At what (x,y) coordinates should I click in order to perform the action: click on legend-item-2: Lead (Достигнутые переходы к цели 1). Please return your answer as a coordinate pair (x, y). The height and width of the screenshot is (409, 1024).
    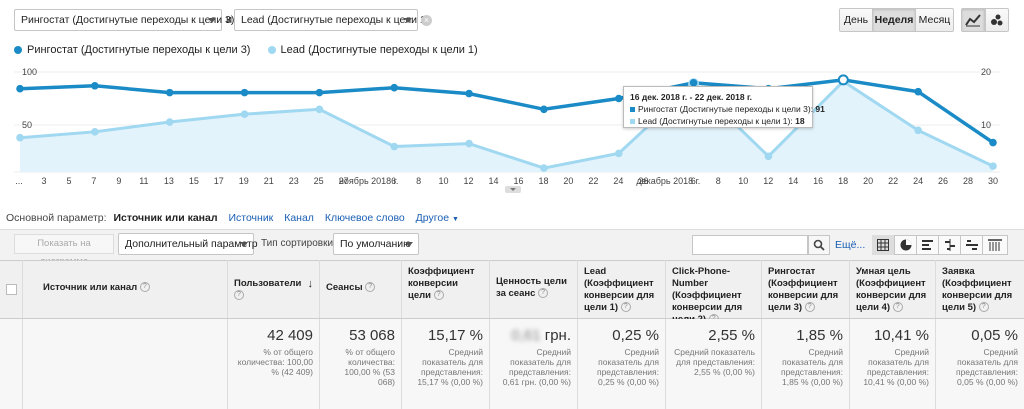
    Looking at the image, I should click on (372, 50).